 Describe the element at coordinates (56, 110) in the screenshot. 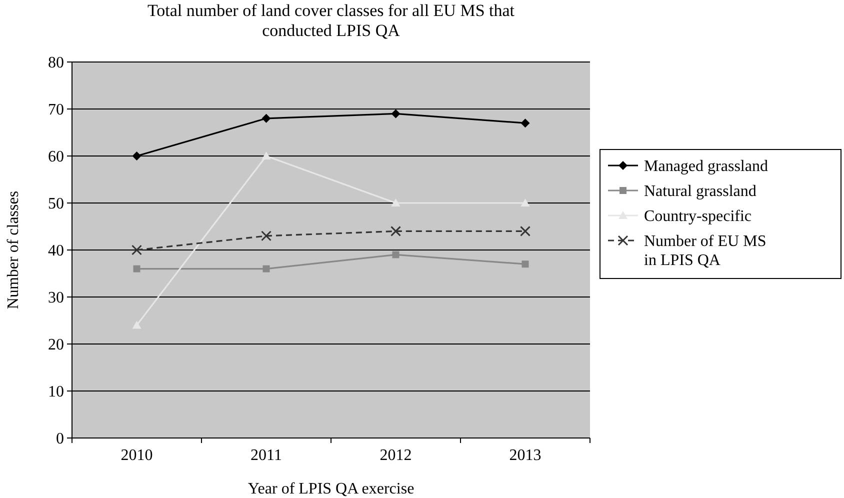

I see `y-tick-label: 70` at that location.